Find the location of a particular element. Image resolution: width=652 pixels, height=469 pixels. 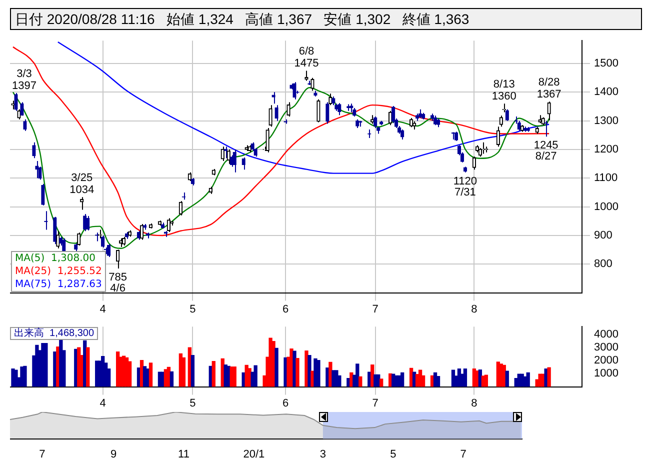

annotation: 1245 8/27 is located at coordinates (546, 151).